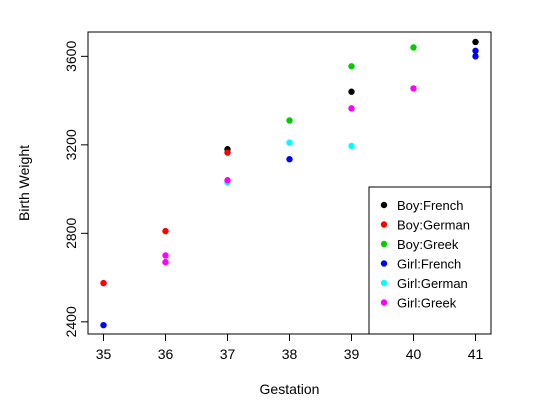 Image resolution: width=534 pixels, height=415 pixels. Describe the element at coordinates (432, 283) in the screenshot. I see `legend-entry: Girl:German` at that location.